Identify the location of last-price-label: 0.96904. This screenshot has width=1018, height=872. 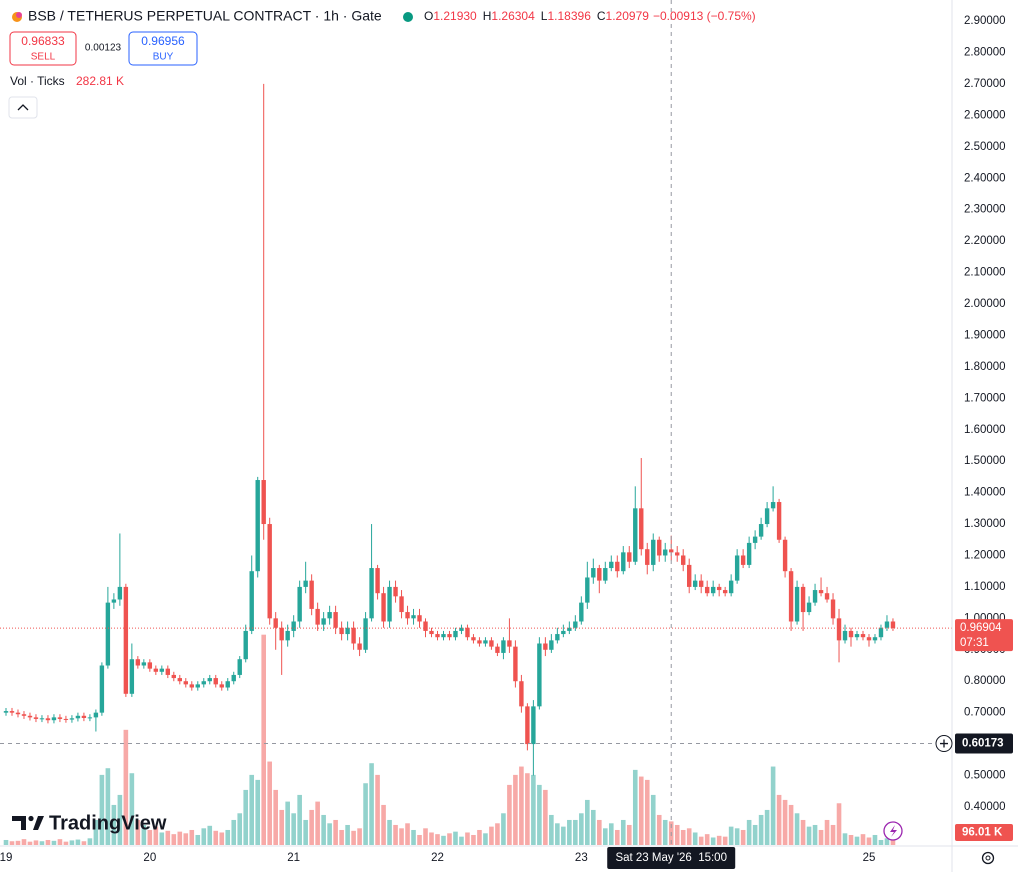
(981, 628).